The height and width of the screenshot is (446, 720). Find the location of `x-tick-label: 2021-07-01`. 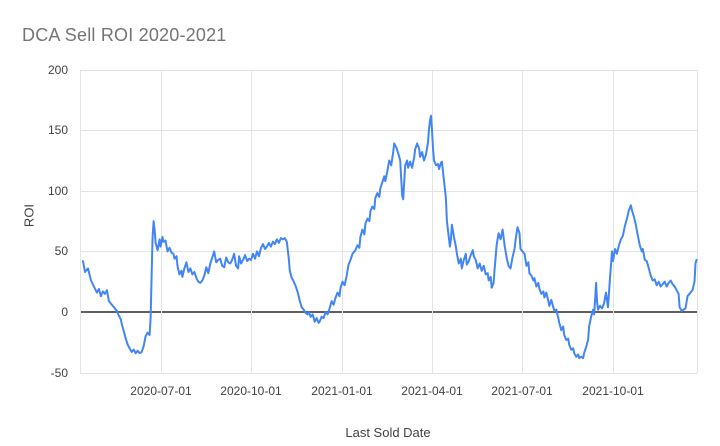

x-tick-label: 2021-07-01 is located at coordinates (522, 391).